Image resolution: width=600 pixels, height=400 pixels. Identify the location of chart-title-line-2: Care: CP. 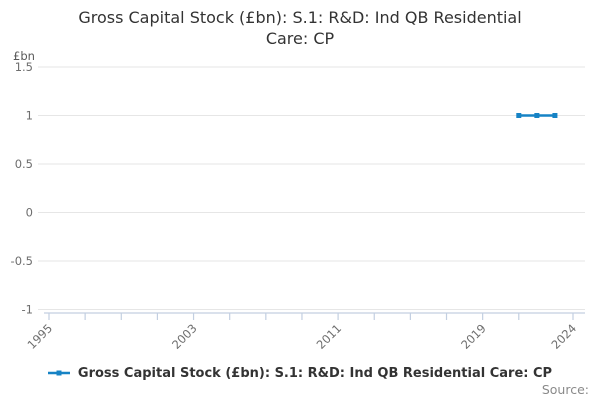
(300, 39).